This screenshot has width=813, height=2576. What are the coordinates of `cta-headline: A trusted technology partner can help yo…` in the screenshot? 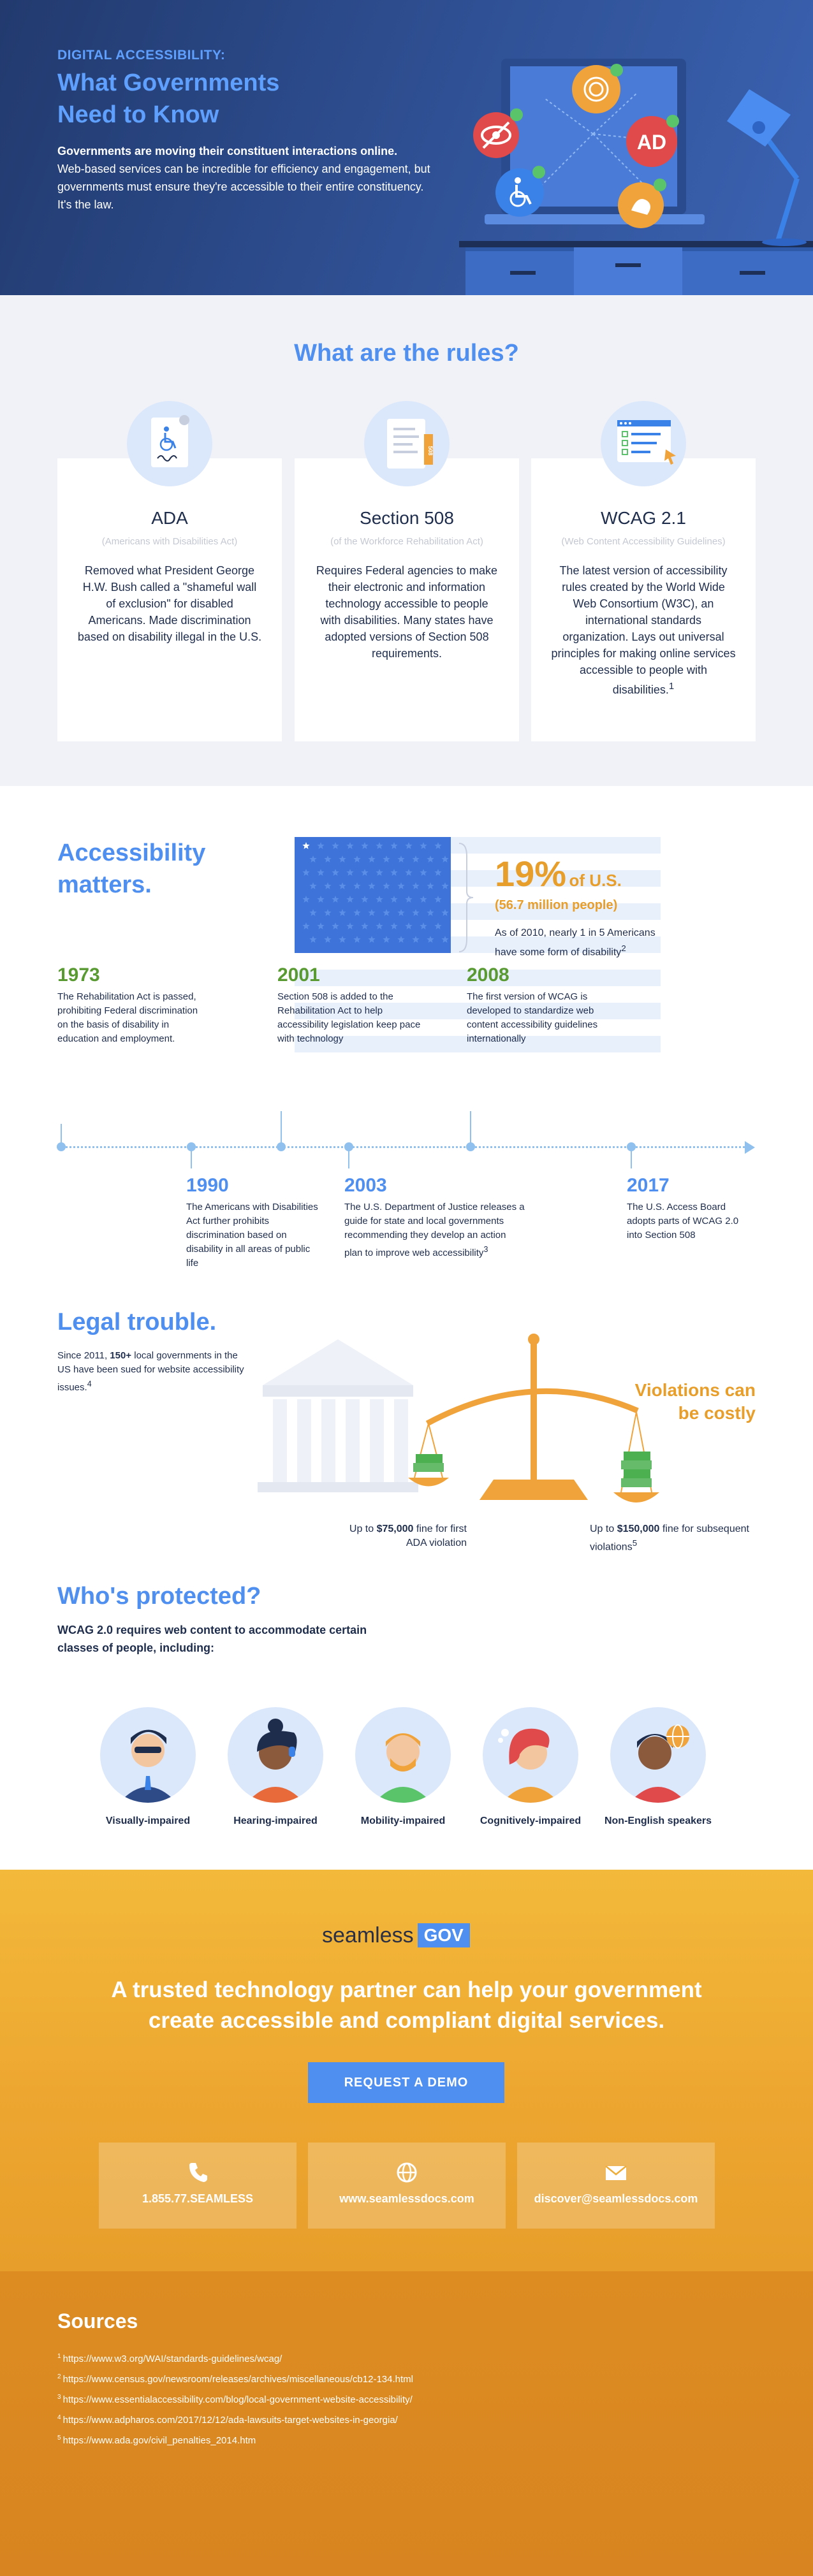 It's located at (406, 2005).